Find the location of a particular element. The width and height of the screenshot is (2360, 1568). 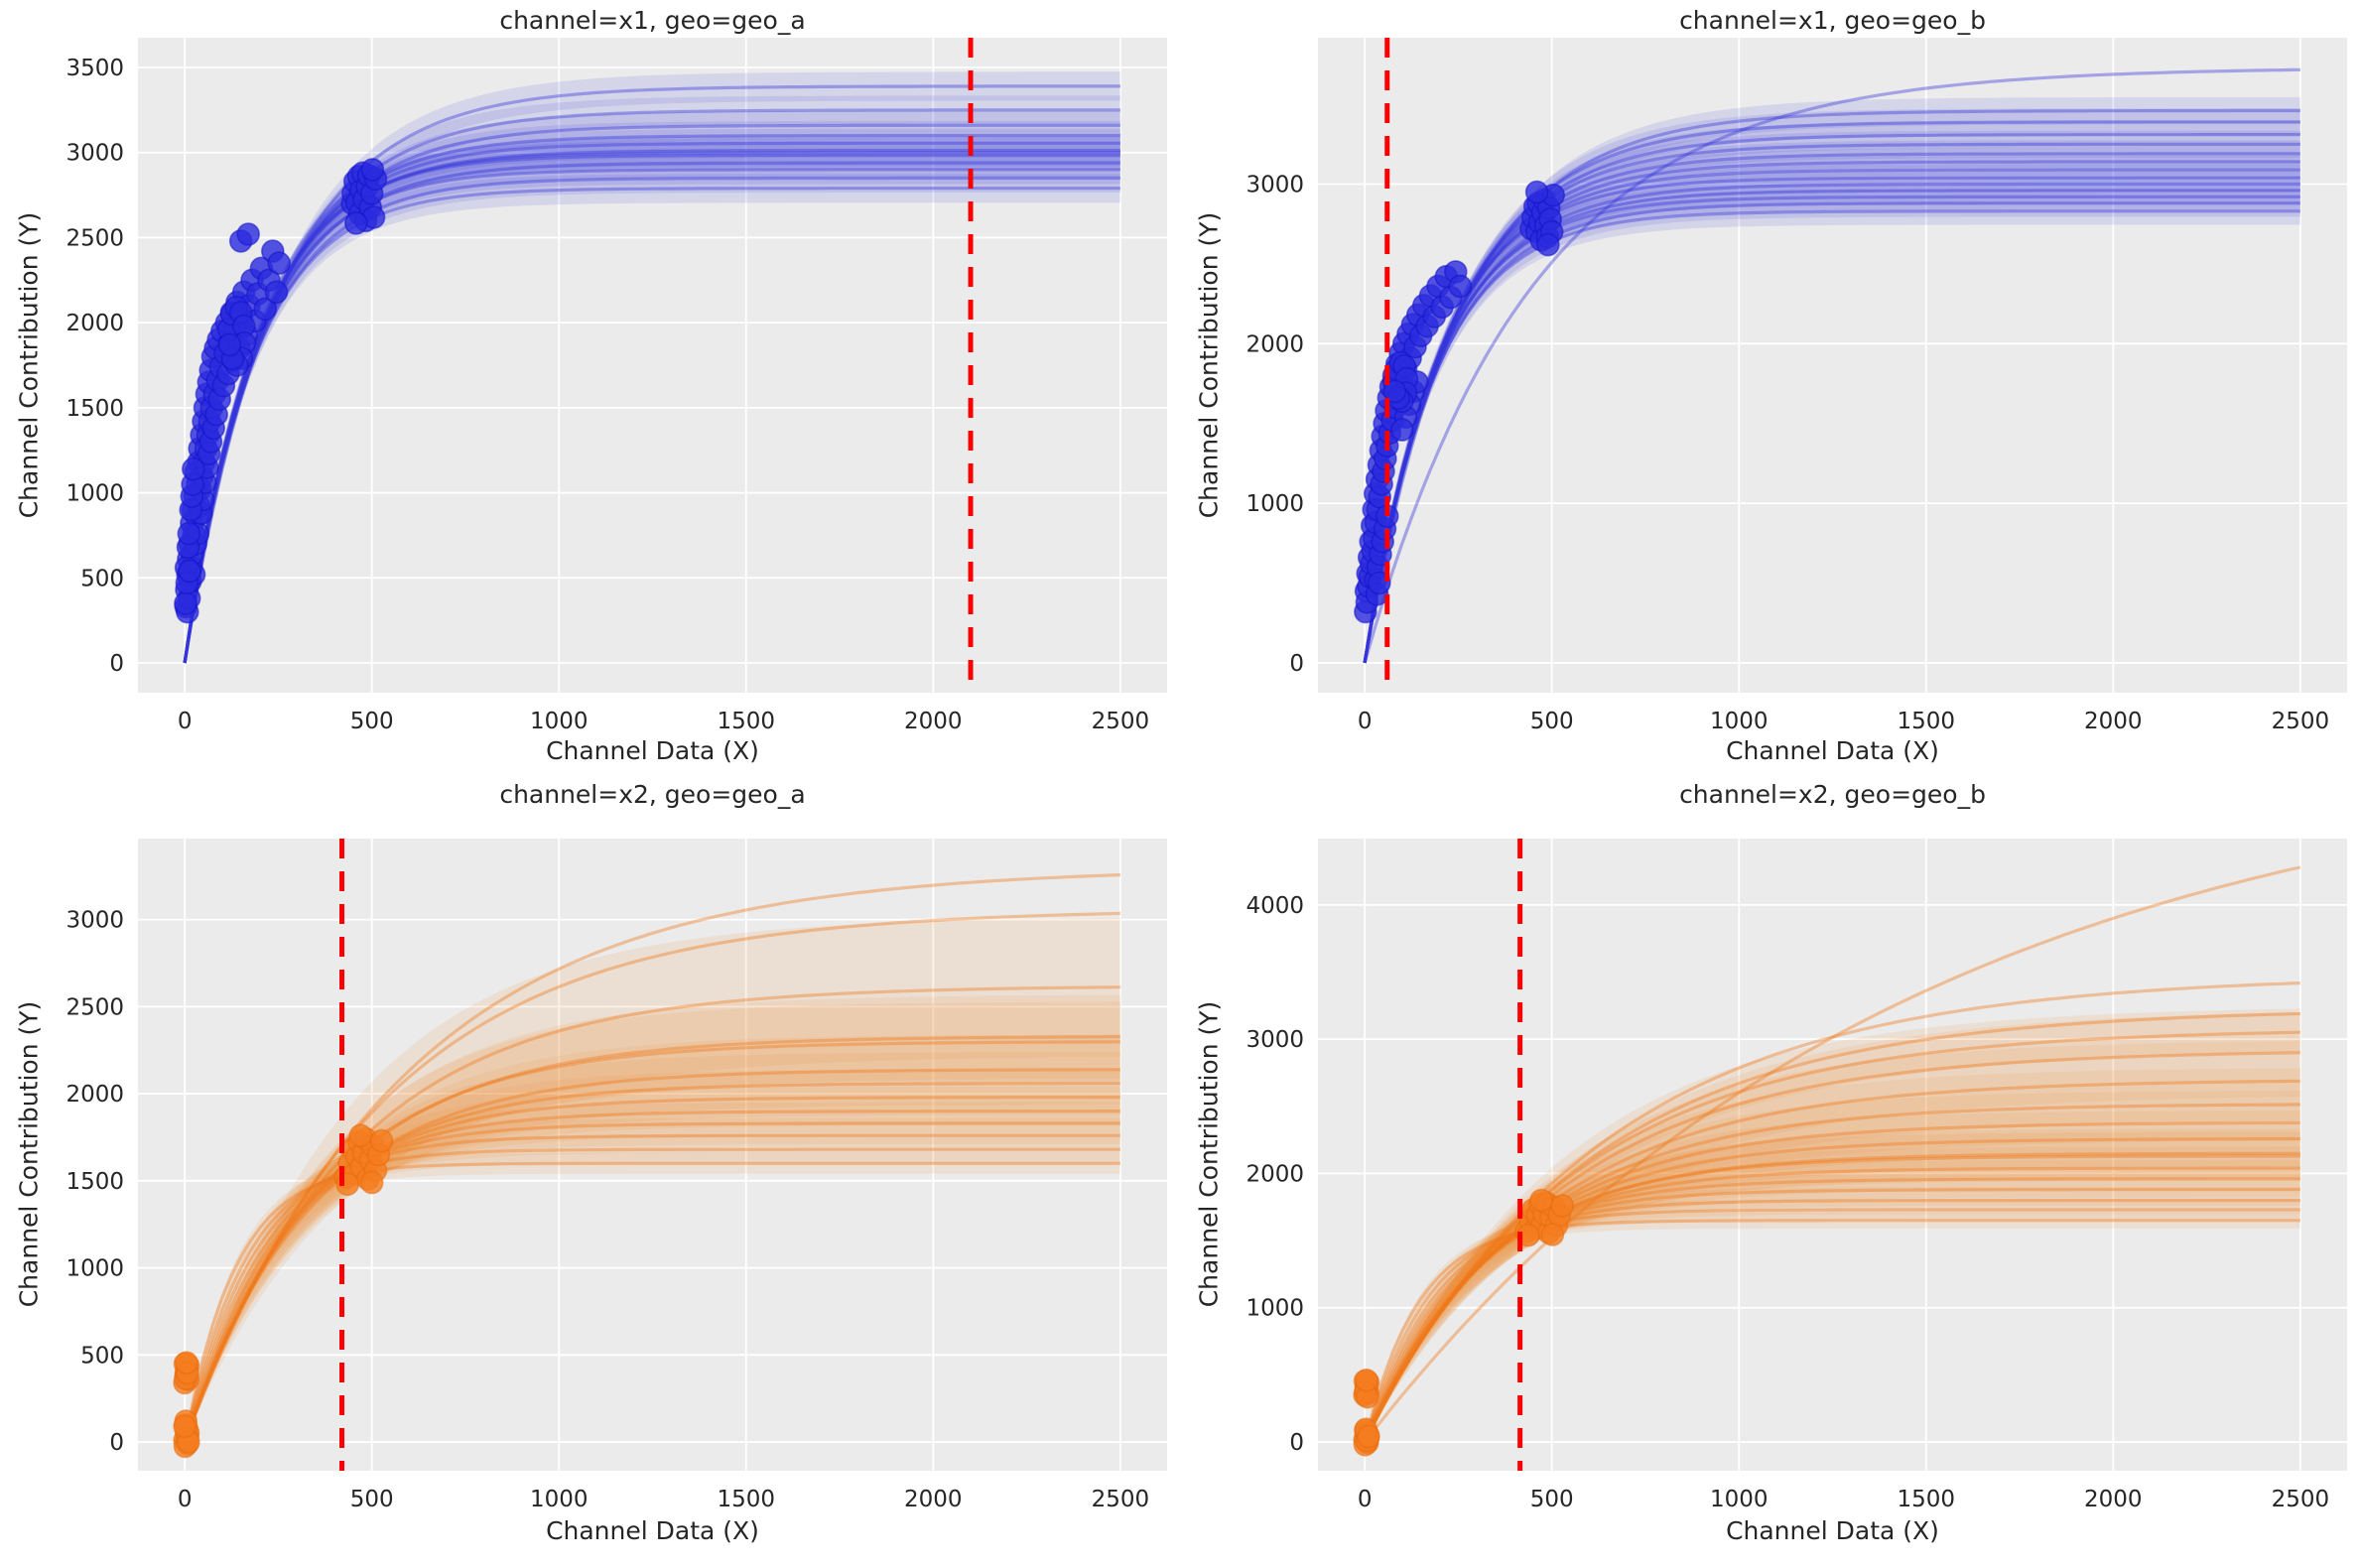

y-axis-label-bottom-left: Channel Contribution (Y) is located at coordinates (29, 1154).